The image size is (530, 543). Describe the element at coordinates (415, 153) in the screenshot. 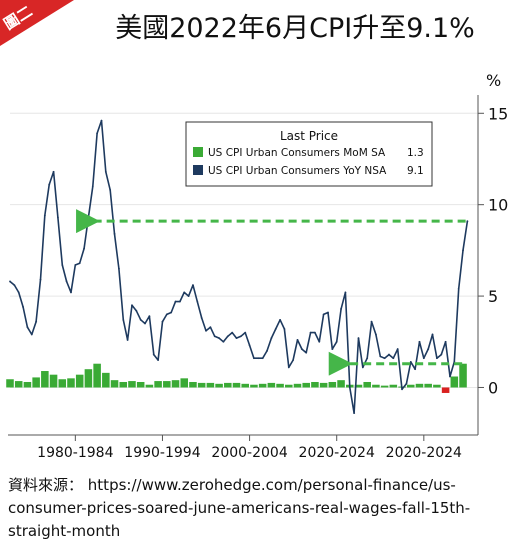

I see `legend-entry-last: 1.3` at that location.